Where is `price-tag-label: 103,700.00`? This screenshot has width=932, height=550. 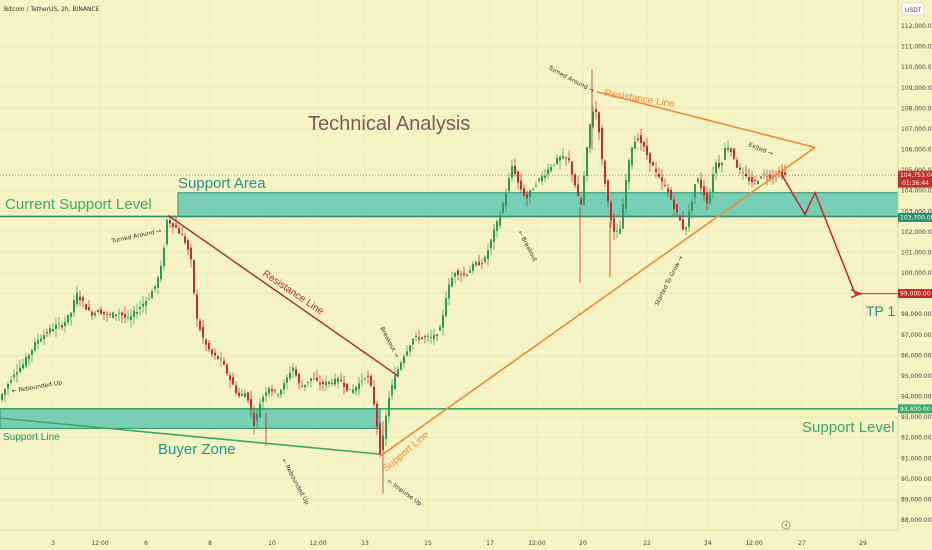
price-tag-label: 103,700.00 is located at coordinates (916, 217).